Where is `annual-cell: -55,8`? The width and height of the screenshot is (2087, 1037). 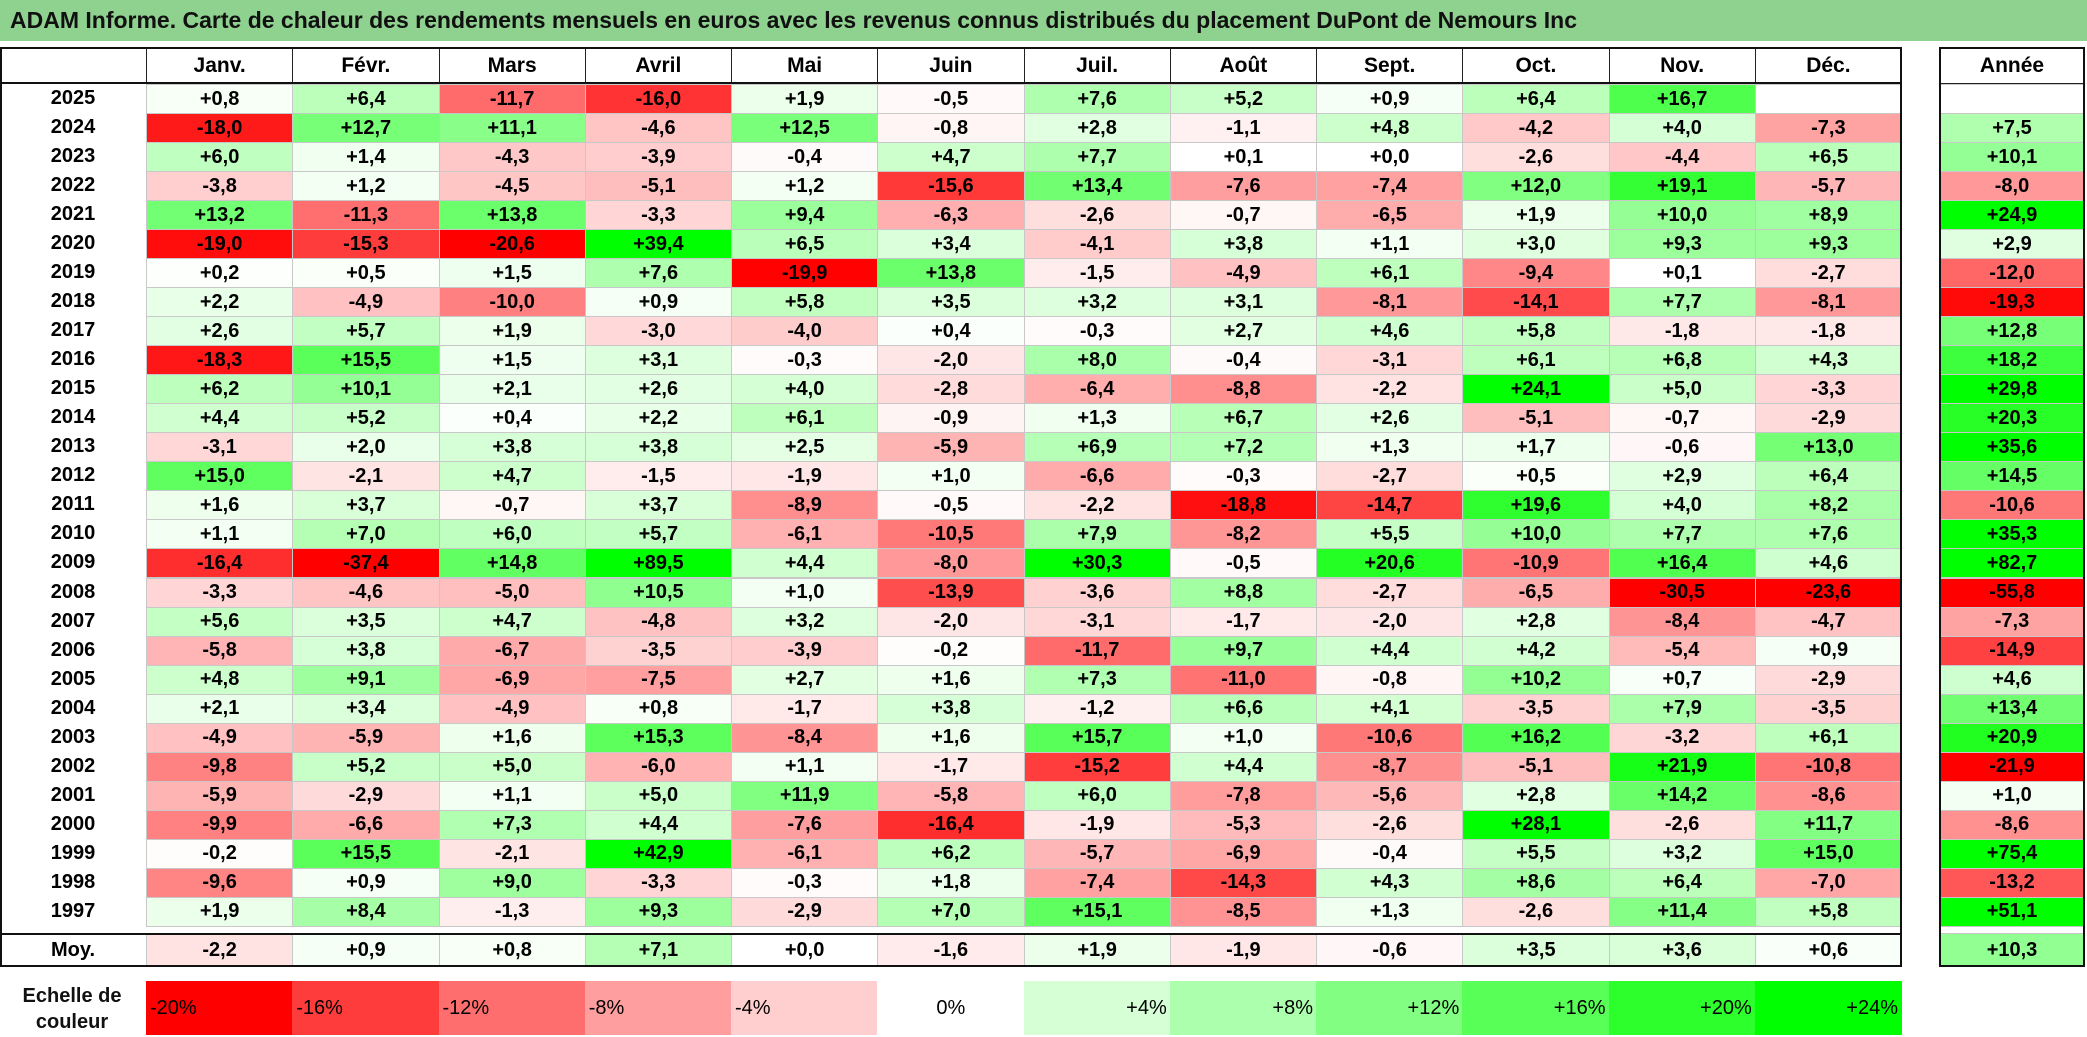
annual-cell: -55,8 is located at coordinates (2012, 592).